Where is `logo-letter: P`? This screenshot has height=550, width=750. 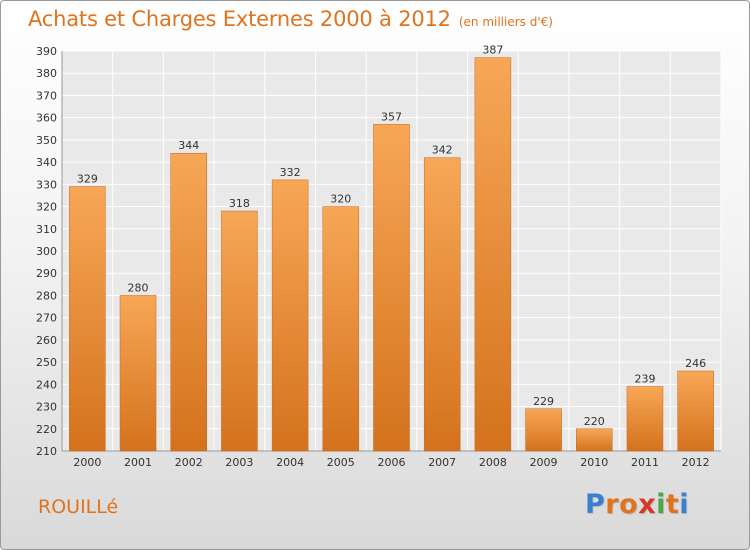
logo-letter: P is located at coordinates (595, 504).